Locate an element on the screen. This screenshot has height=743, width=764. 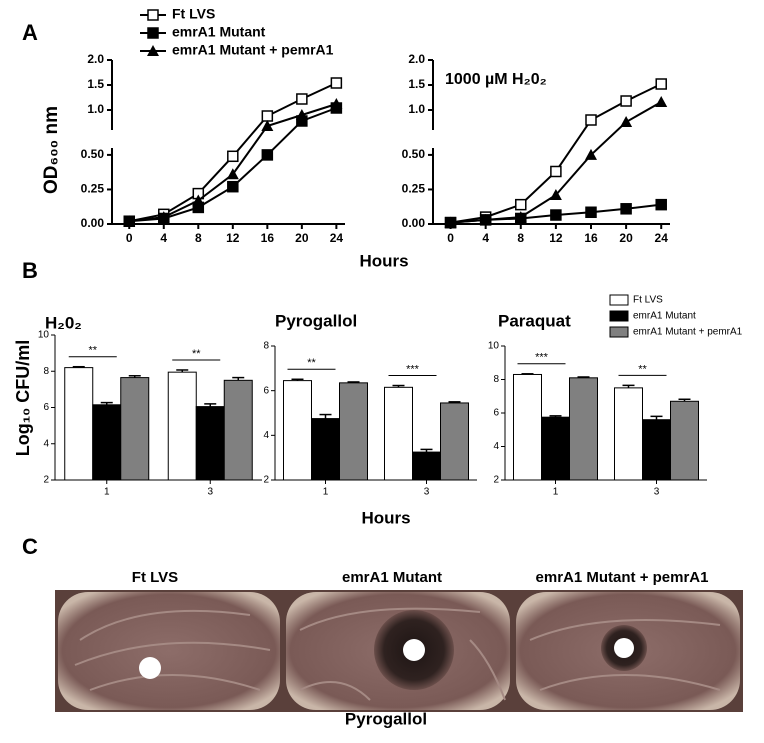
plate-label: Ft LVS is located at coordinates (155, 577).